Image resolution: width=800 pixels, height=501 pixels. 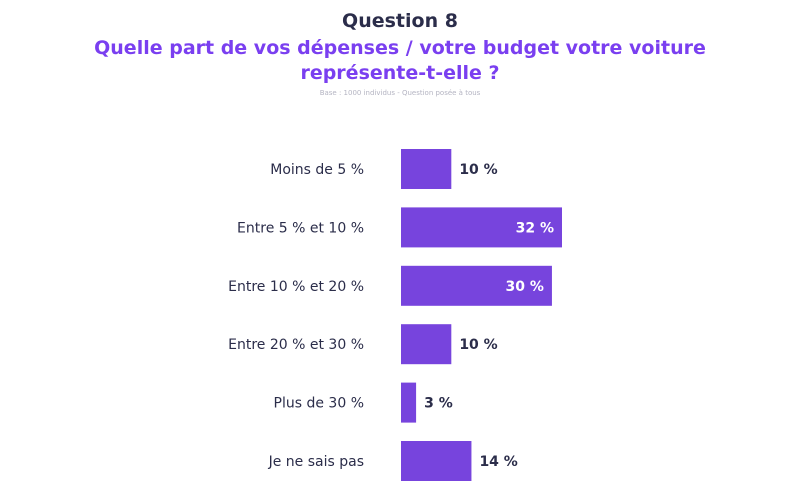 I want to click on value-label: 30 %, so click(x=525, y=287).